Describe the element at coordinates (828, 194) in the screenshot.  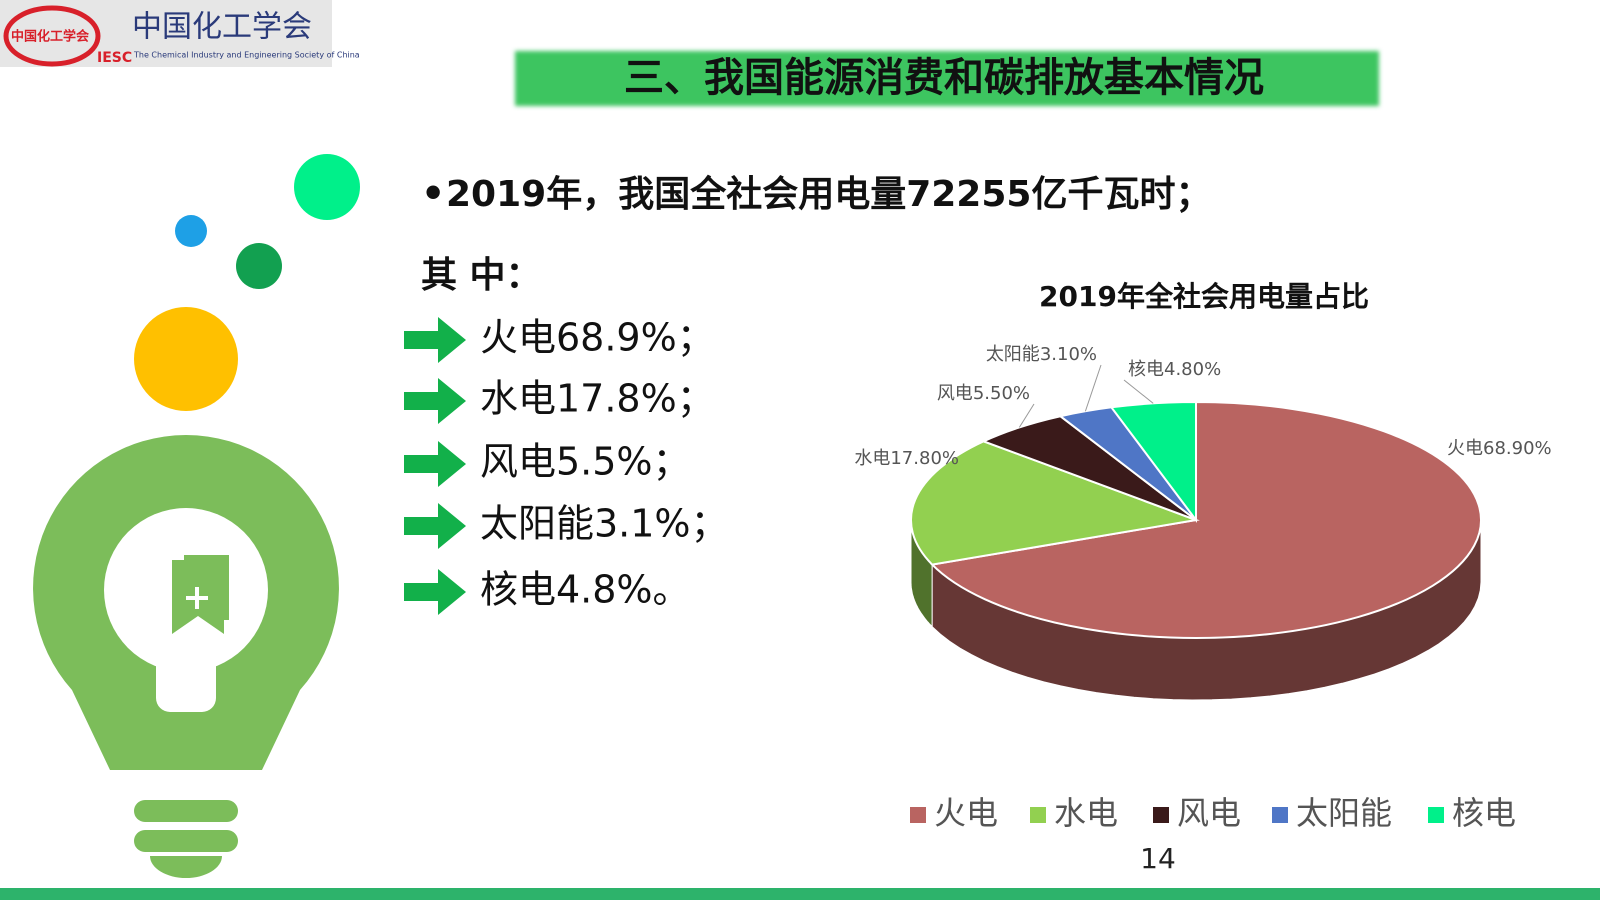
I see `bullet-text: 2019年，我国全社会用电量72255亿千瓦时；` at that location.